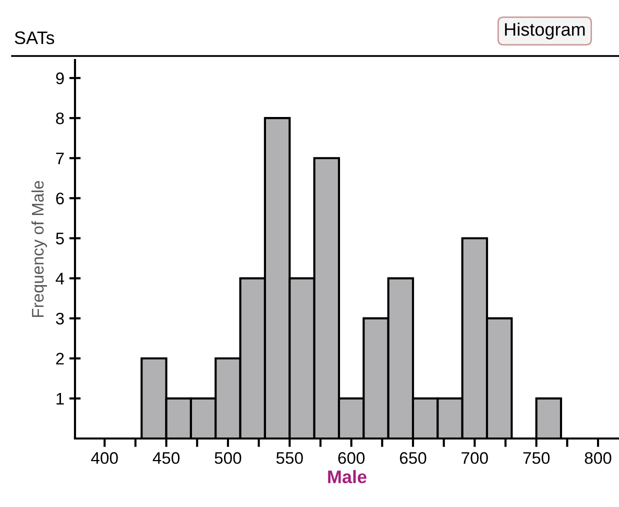  Describe the element at coordinates (228, 458) in the screenshot. I see `x-tick-label: 500` at that location.